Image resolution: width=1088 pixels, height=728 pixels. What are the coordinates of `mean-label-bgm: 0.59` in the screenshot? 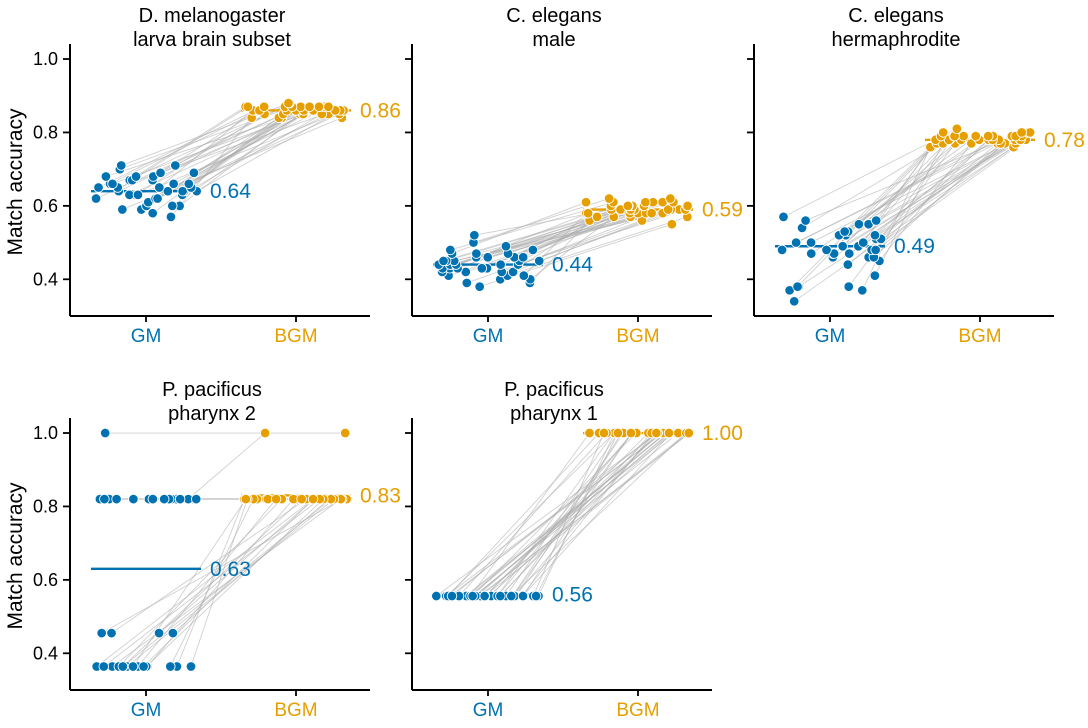 It's located at (722, 210).